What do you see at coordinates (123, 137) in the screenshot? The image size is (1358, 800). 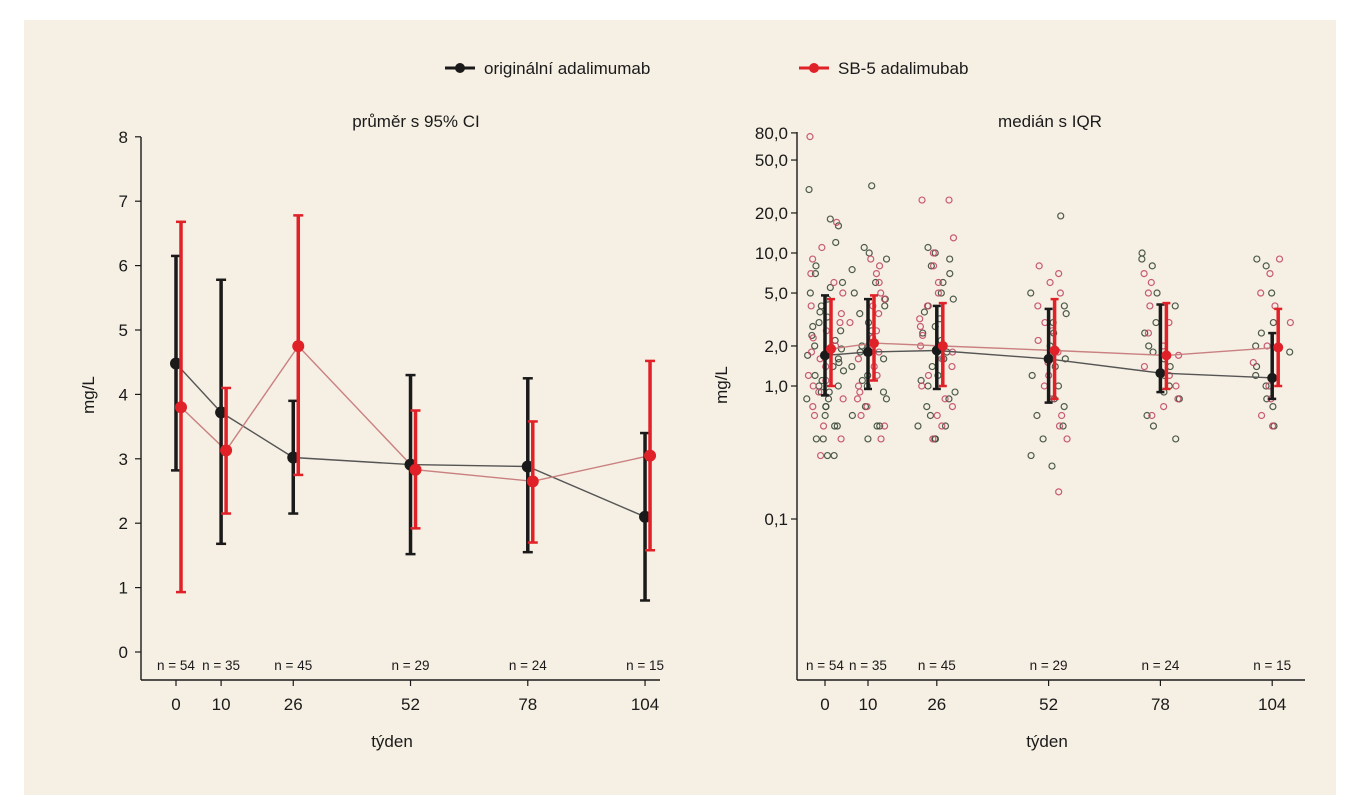 I see `y-tick-label: 8` at bounding box center [123, 137].